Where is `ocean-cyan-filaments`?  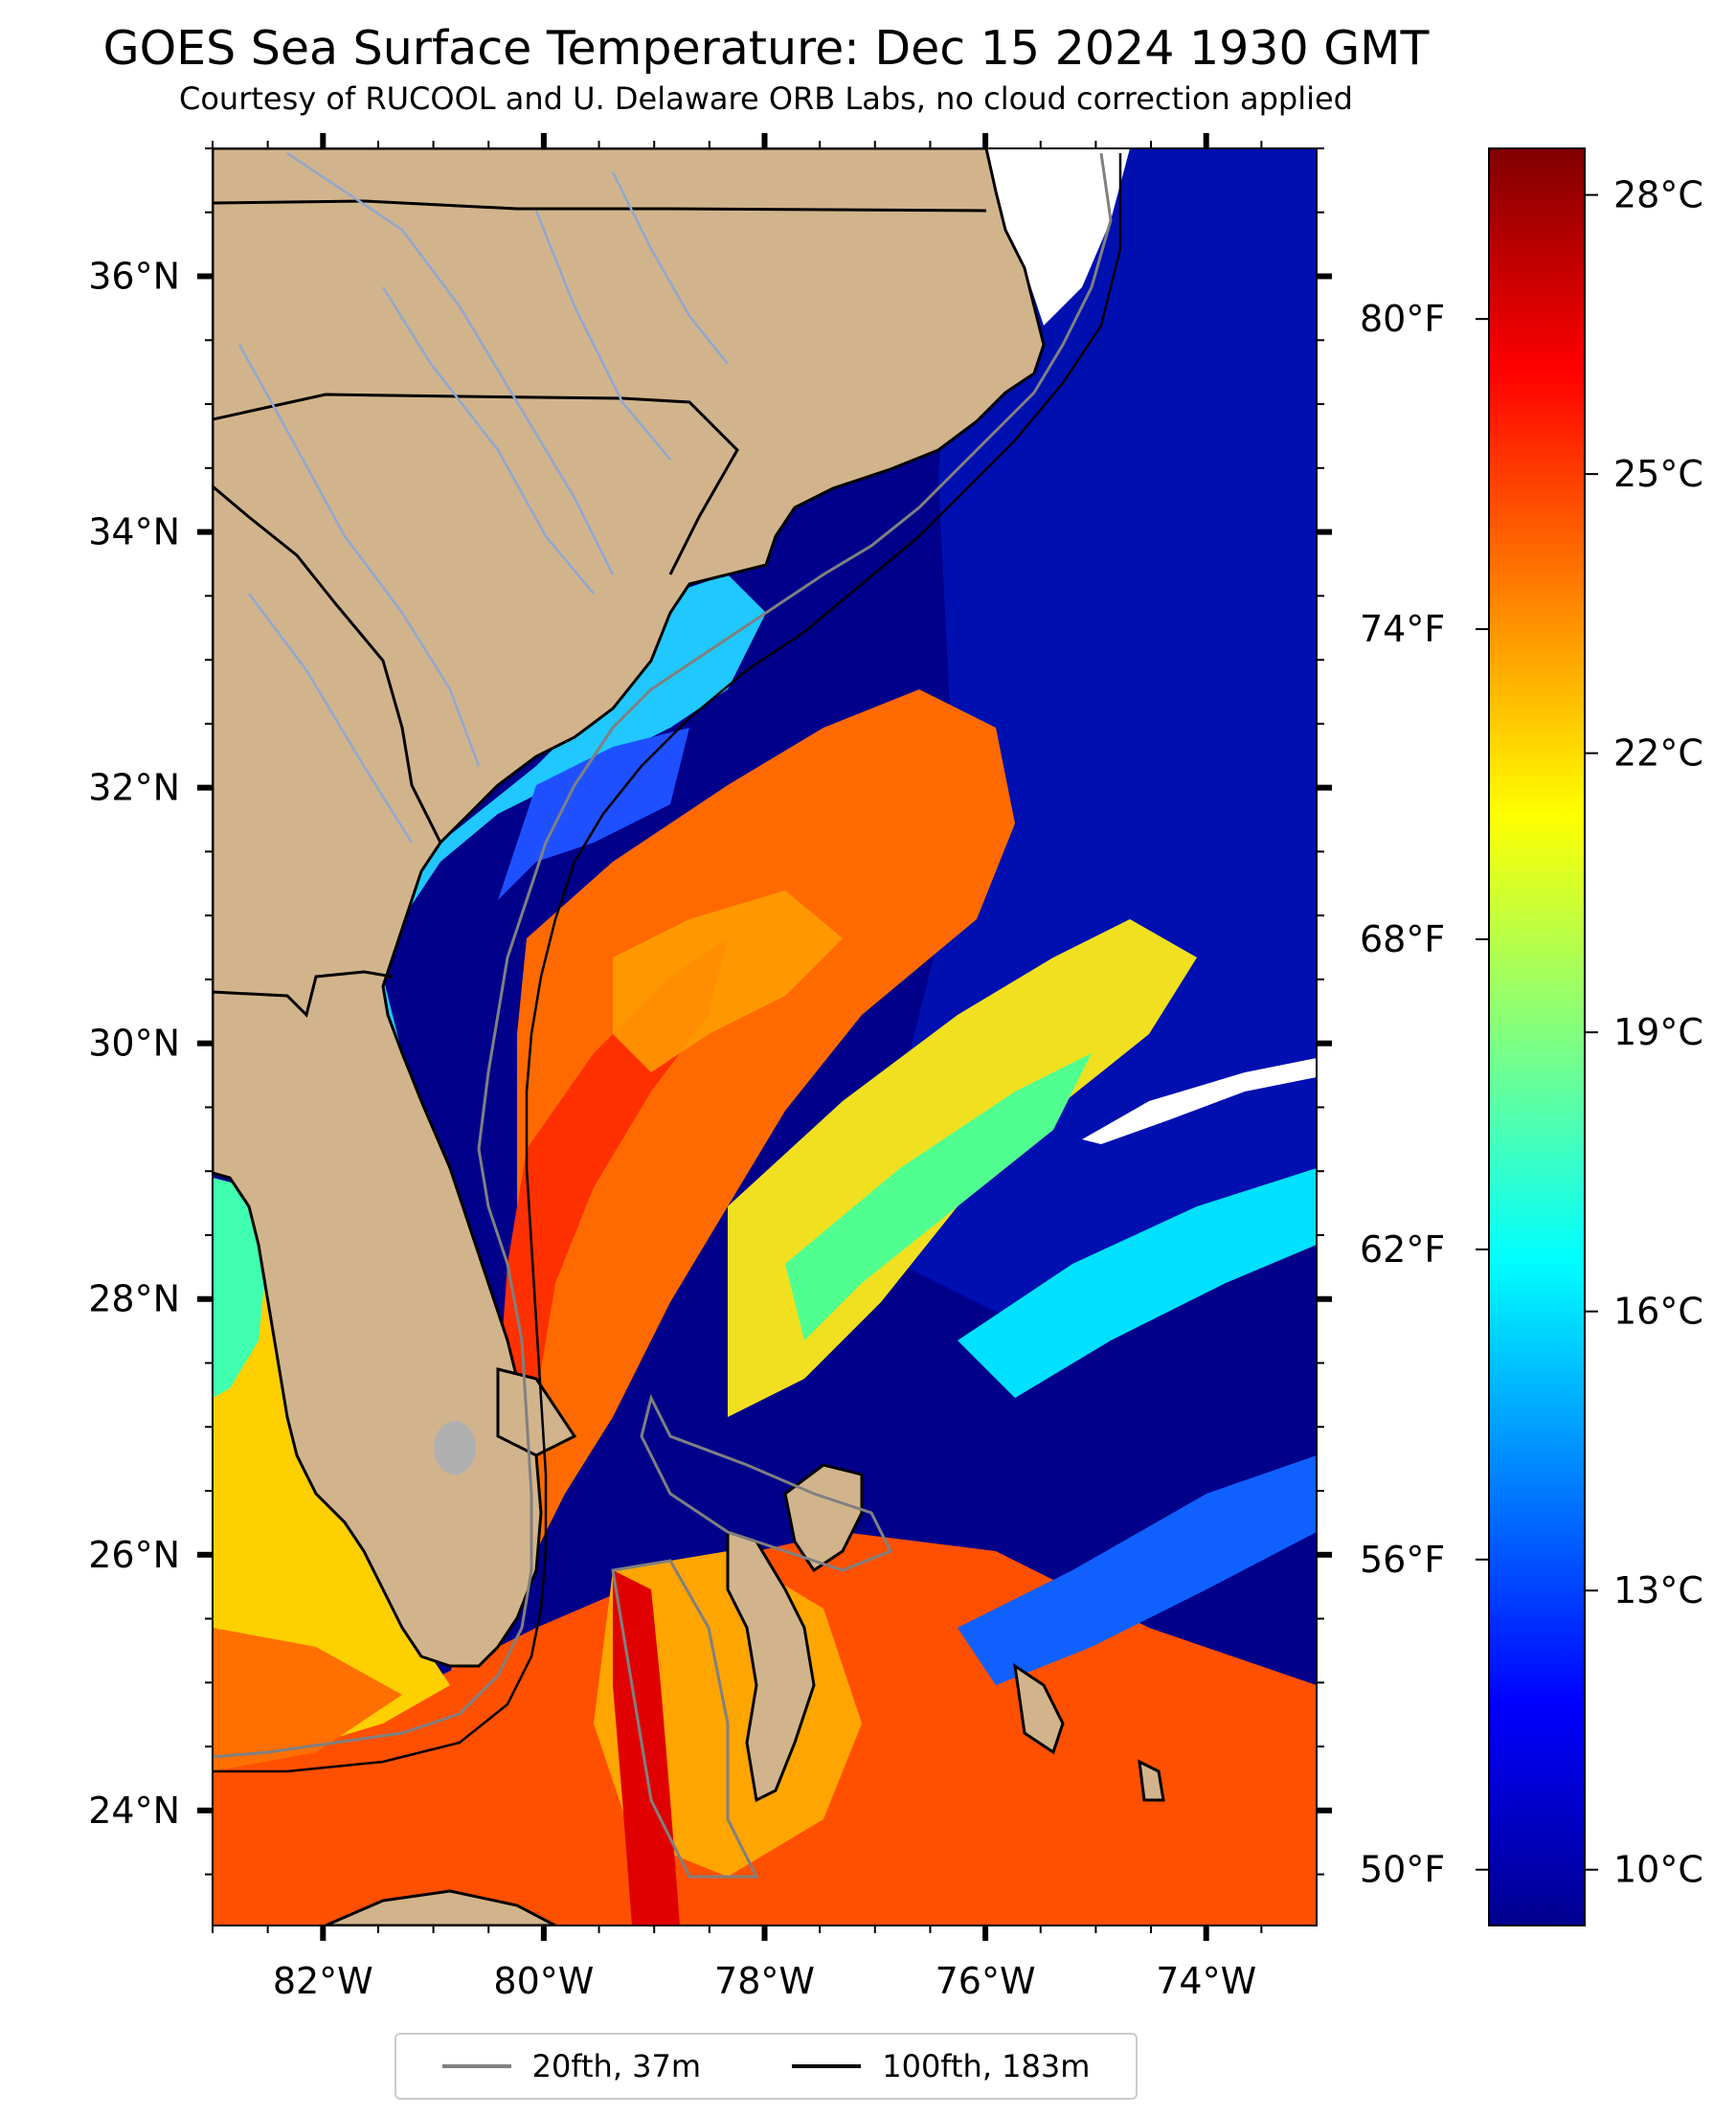 ocean-cyan-filaments is located at coordinates (1137, 1283).